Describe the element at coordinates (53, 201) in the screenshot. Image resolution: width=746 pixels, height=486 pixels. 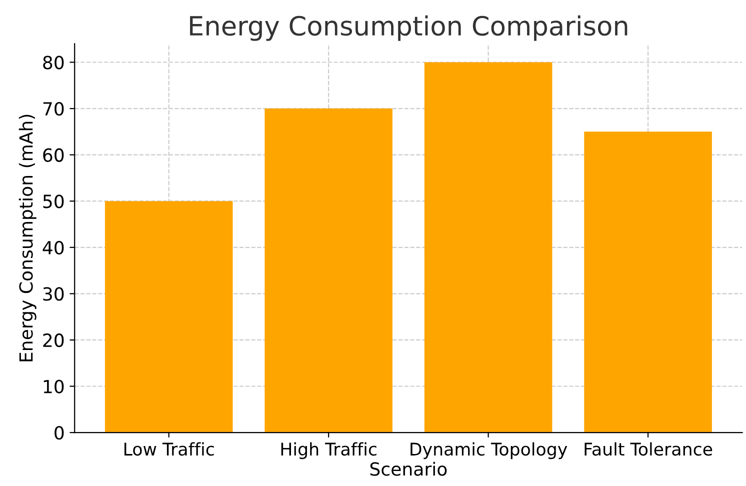
I see `y-tick-label: 50` at that location.